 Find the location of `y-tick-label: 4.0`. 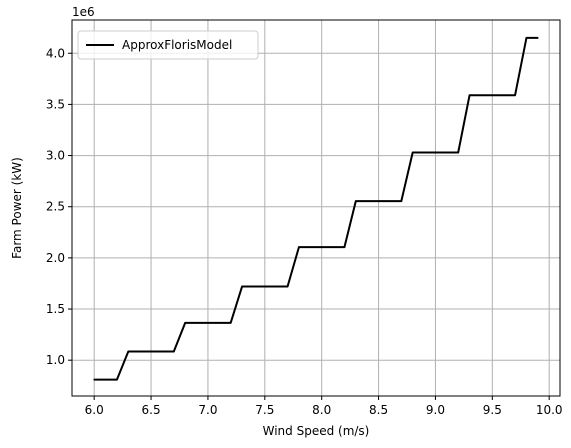

y-tick-label: 4.0 is located at coordinates (55, 53).